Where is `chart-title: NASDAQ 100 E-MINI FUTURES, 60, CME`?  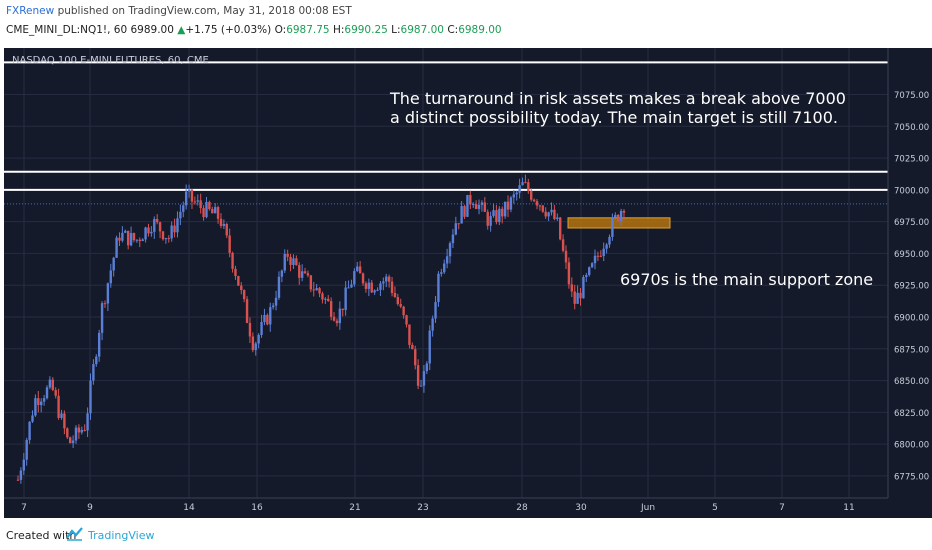 chart-title: NASDAQ 100 E-MINI FUTURES, 60, CME is located at coordinates (110, 60).